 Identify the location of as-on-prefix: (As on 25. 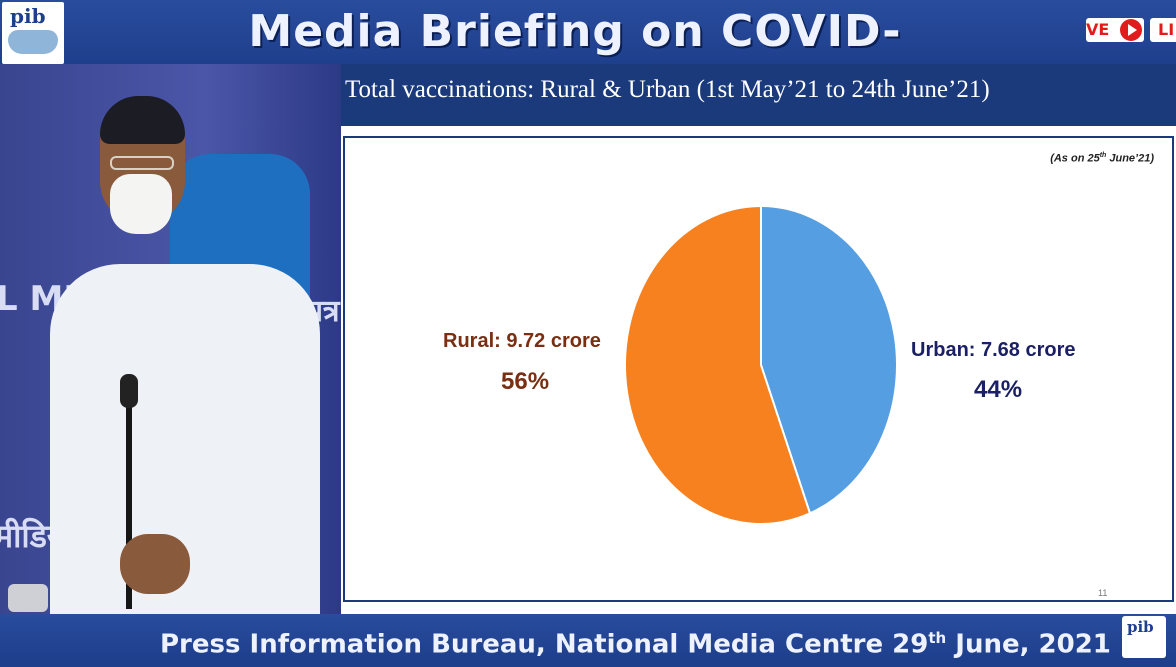
(1075, 158).